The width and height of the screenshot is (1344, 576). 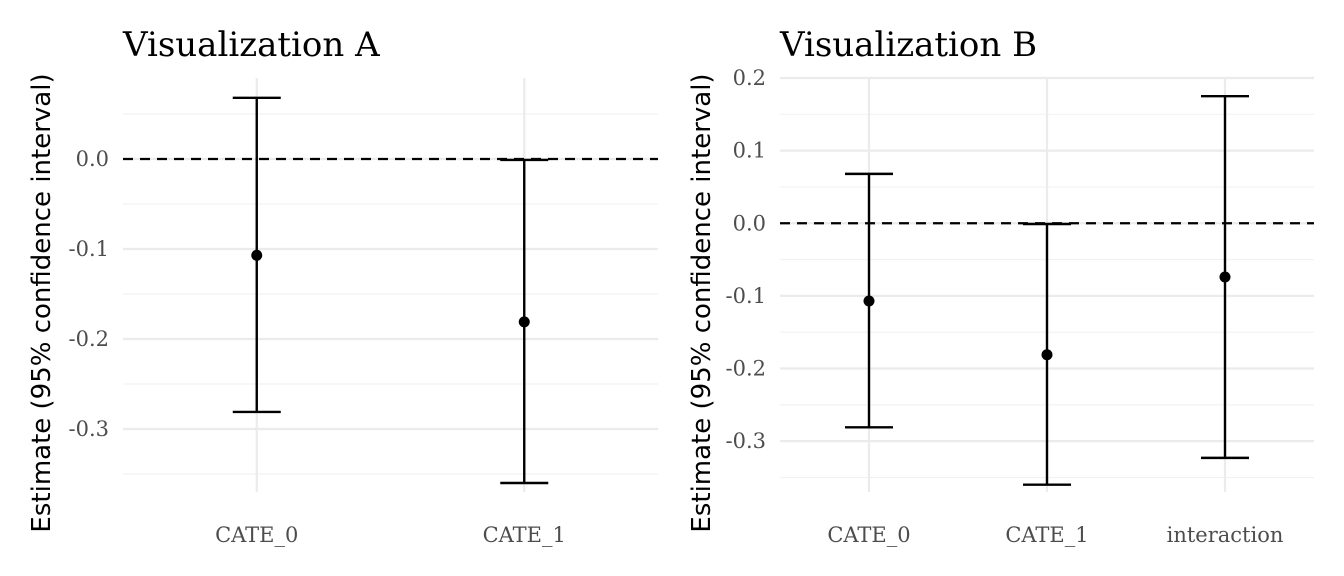 I want to click on y-tick-label: 0.2, so click(x=749, y=78).